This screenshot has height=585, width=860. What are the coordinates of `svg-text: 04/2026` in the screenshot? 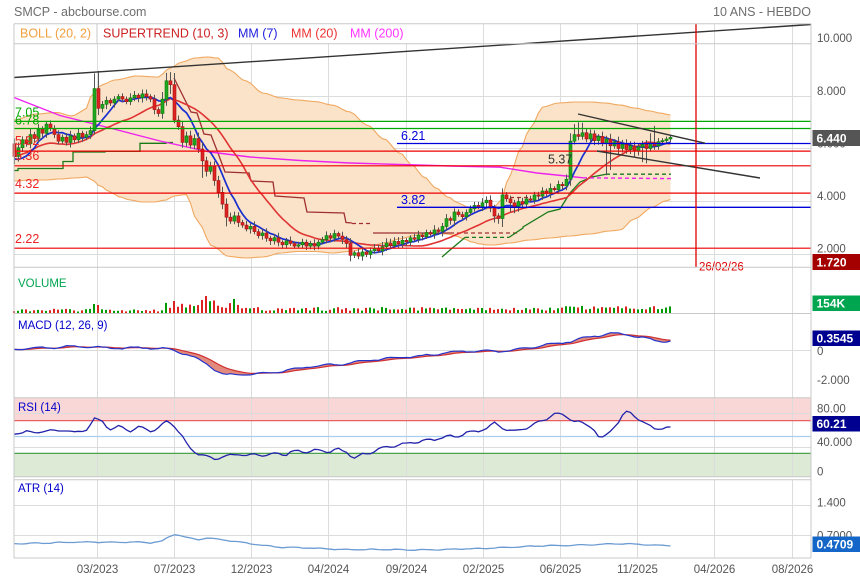 It's located at (715, 570).